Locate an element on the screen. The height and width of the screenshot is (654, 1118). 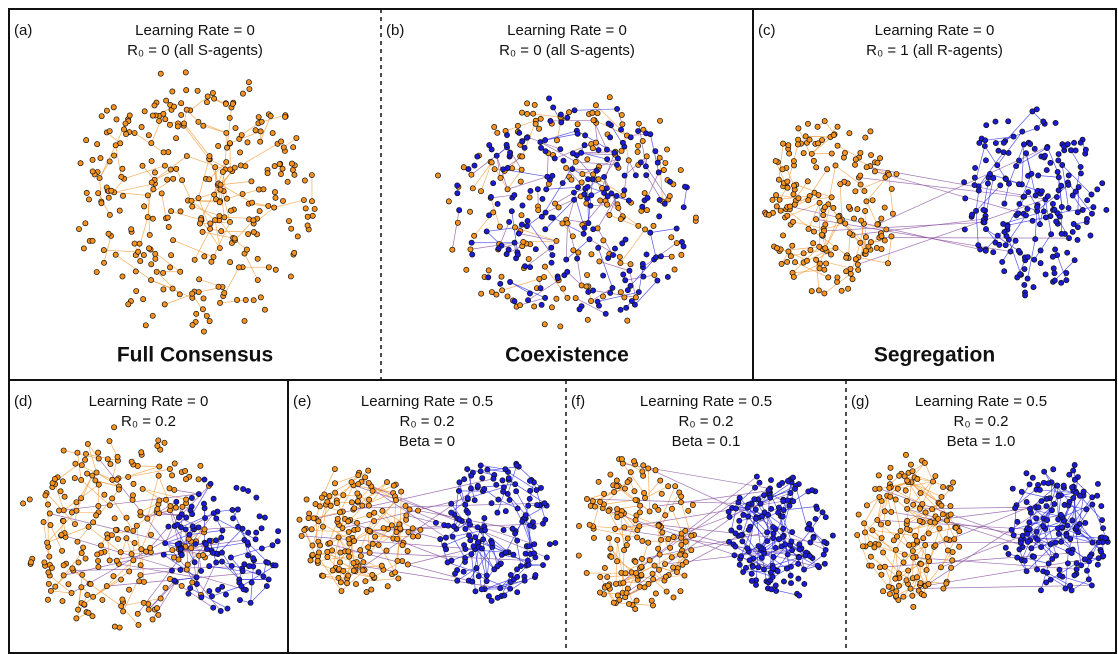
panel-label: (c) is located at coordinates (767, 30).